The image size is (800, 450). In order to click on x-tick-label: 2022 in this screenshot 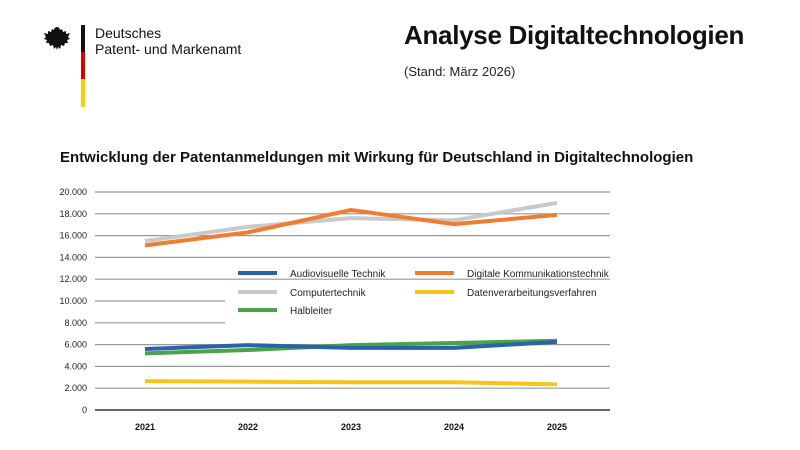, I will do `click(248, 427)`.